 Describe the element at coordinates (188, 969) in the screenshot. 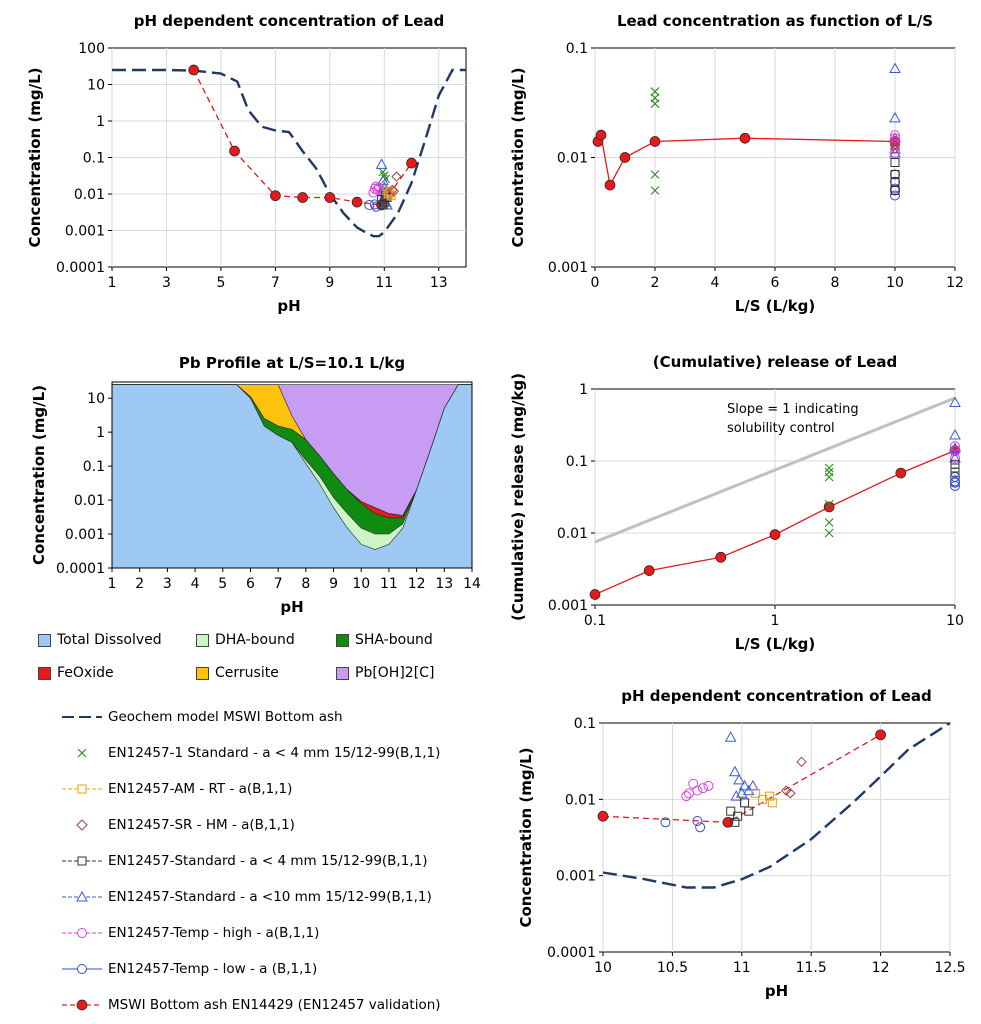

I see `legend-item-templow: EN12457-Temp - low - a (B,1,1)` at that location.